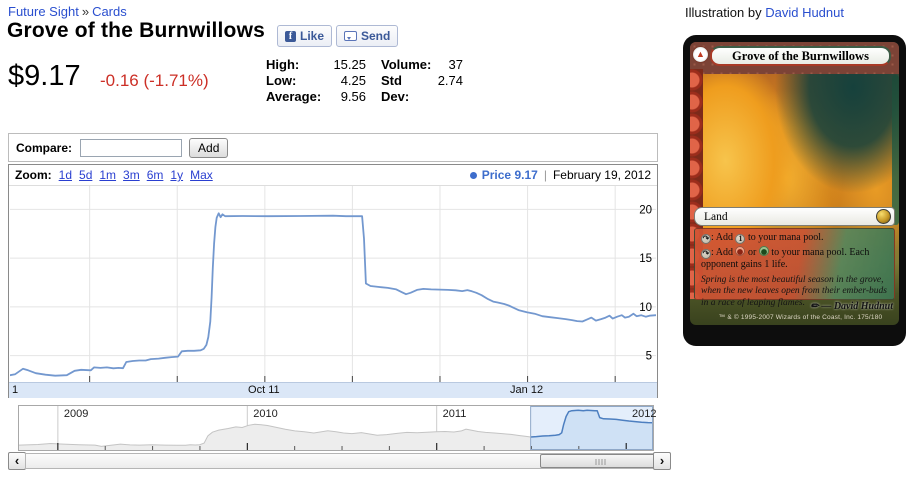 The height and width of the screenshot is (480, 916). Describe the element at coordinates (44, 76) in the screenshot. I see `current-price: $9.17` at that location.